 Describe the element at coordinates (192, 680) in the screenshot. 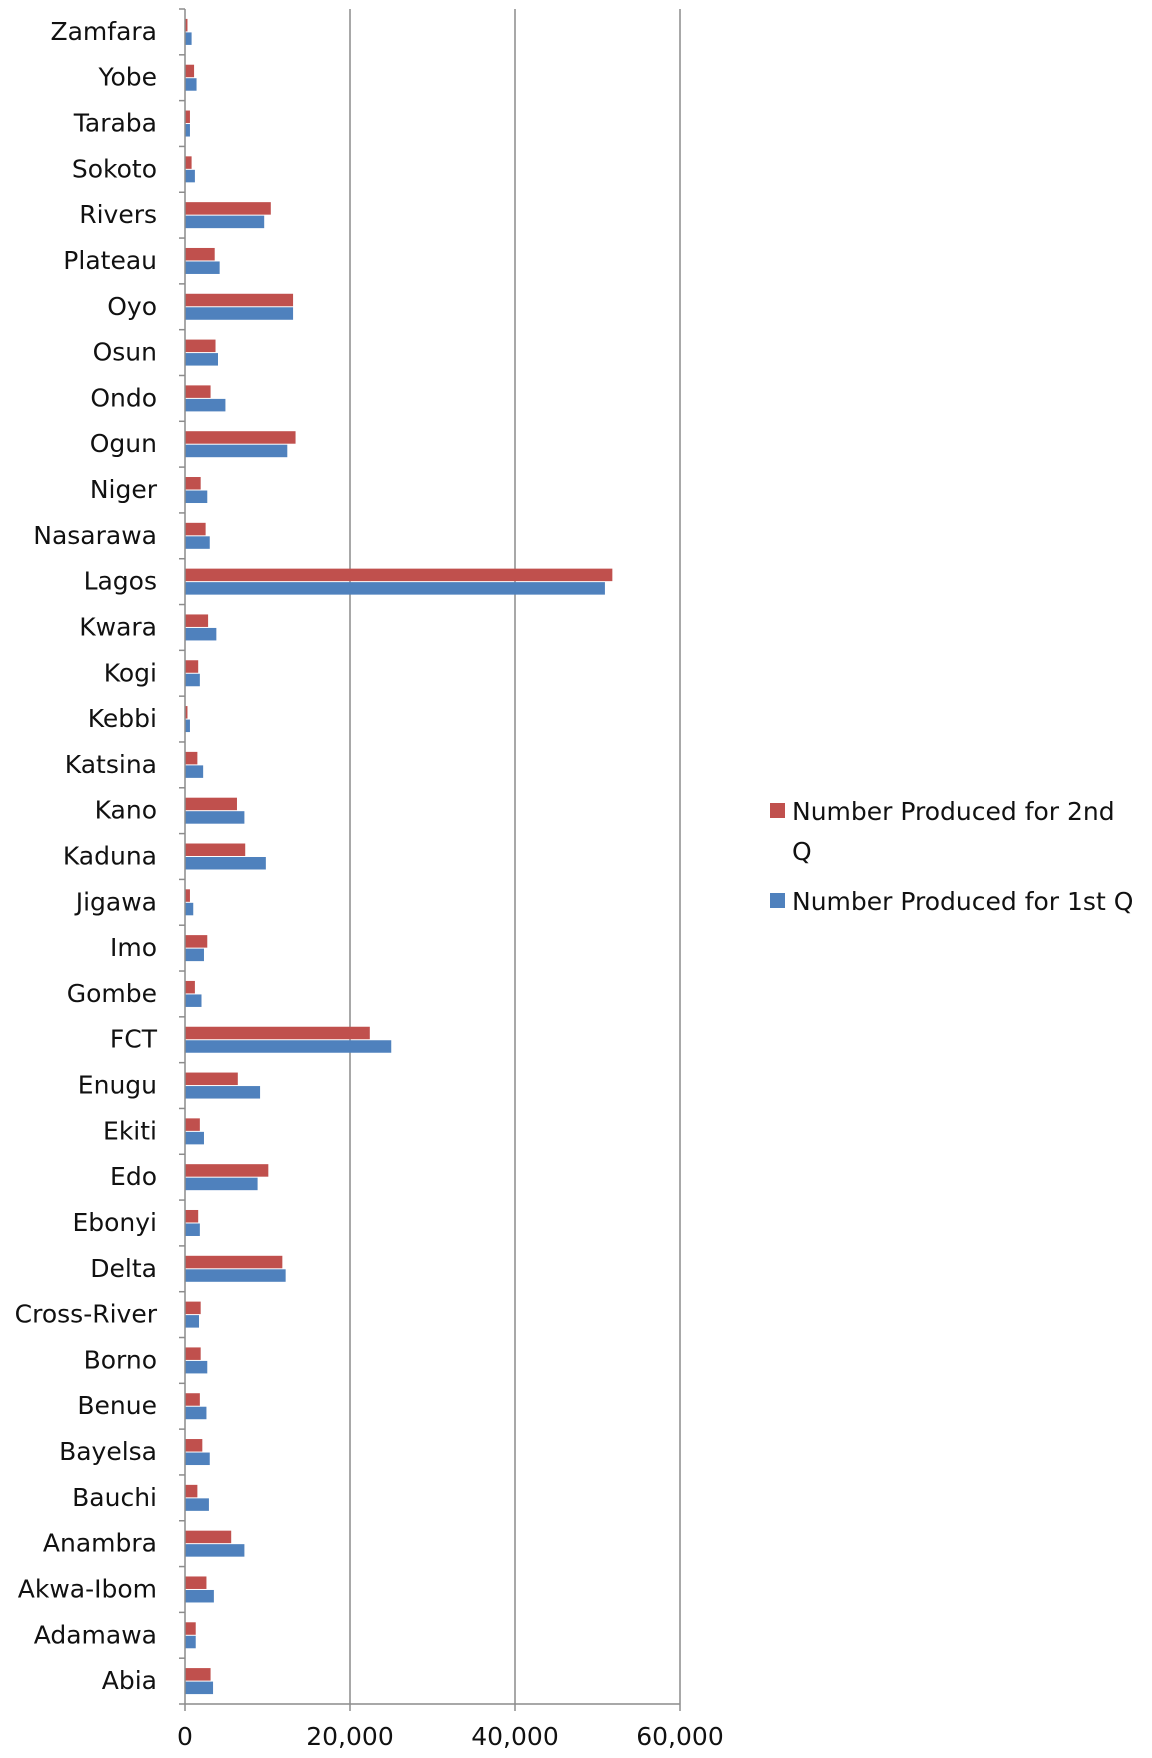

I see `bar-kogi-1st-q` at that location.